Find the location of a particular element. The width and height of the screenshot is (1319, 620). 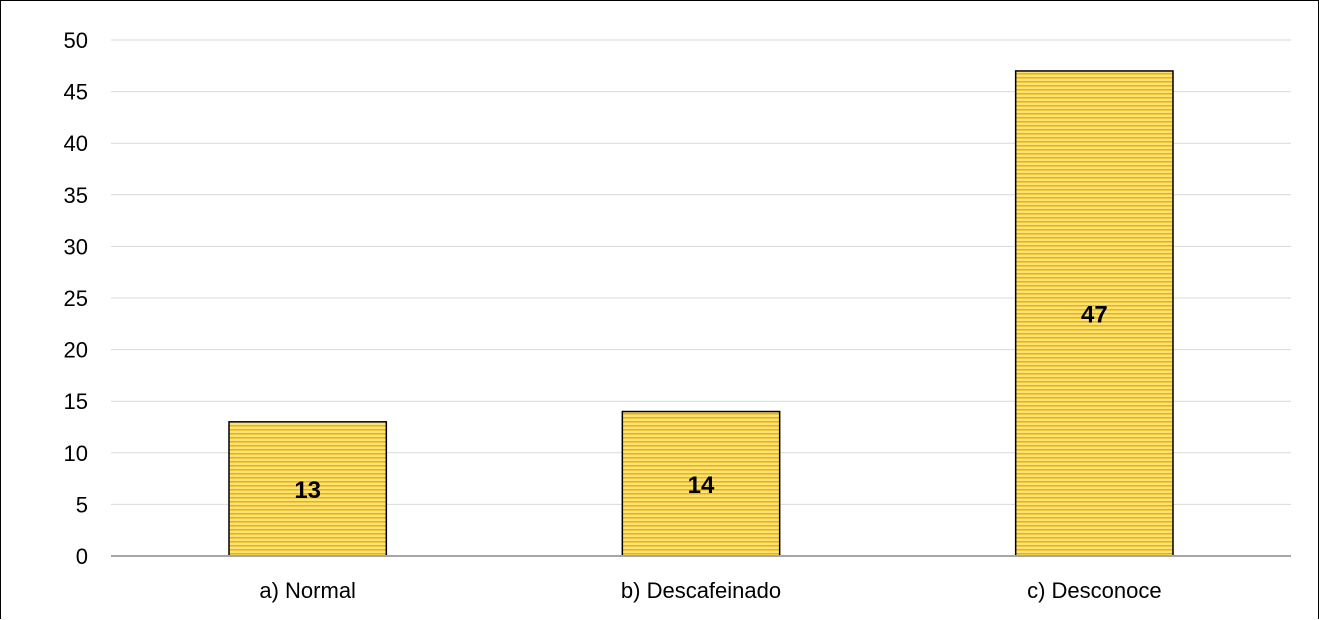

y-tick-label: 30 is located at coordinates (76, 246).